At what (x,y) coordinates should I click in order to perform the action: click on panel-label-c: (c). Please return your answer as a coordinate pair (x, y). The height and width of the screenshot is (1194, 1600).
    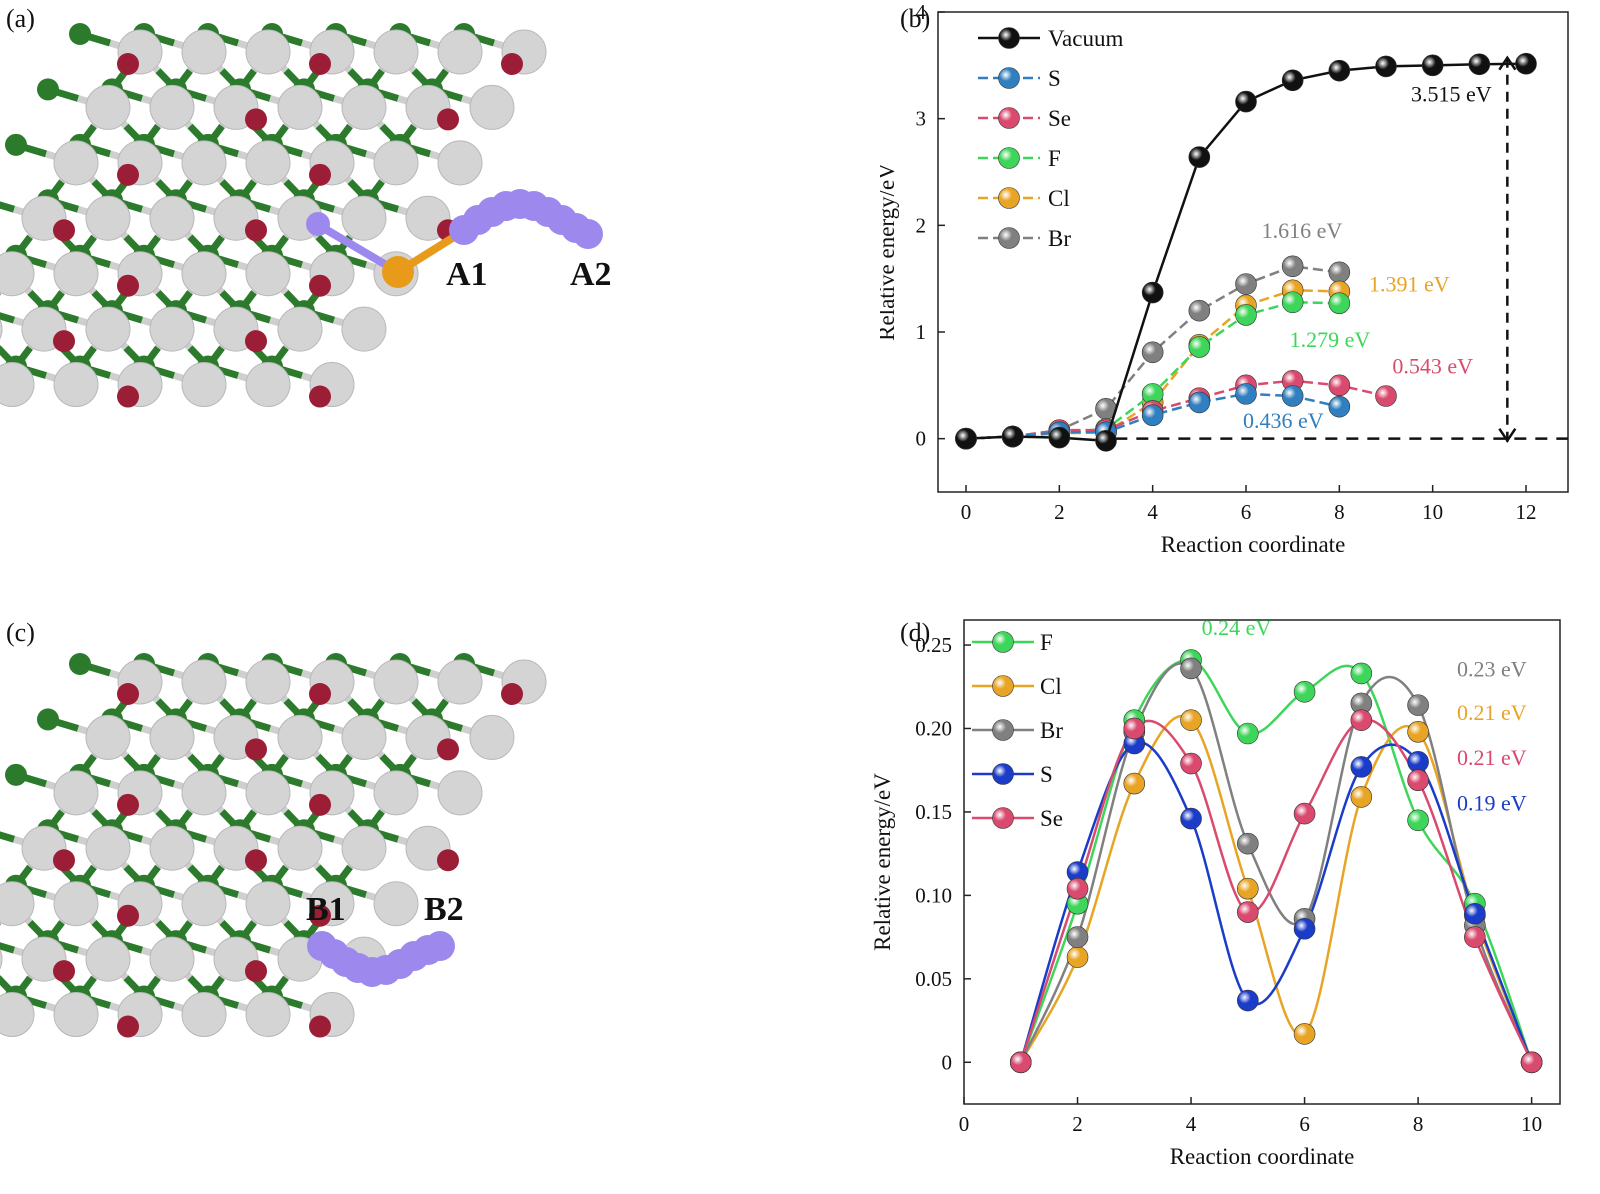
    Looking at the image, I should click on (20, 632).